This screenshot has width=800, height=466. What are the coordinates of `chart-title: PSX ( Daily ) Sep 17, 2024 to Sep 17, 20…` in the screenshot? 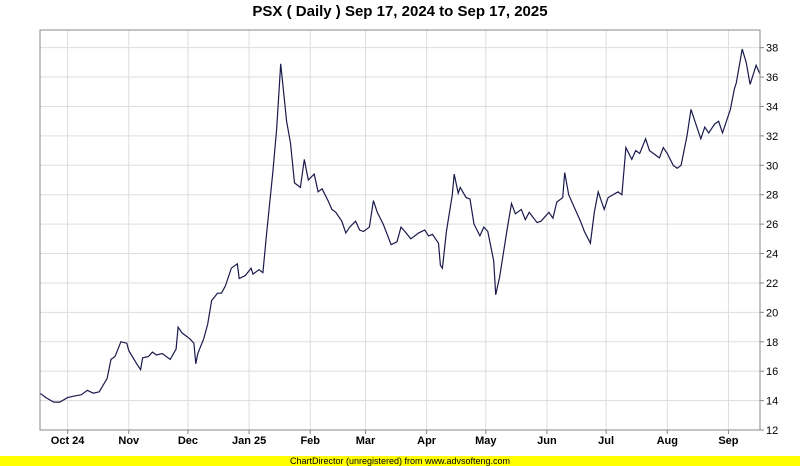 It's located at (400, 11).